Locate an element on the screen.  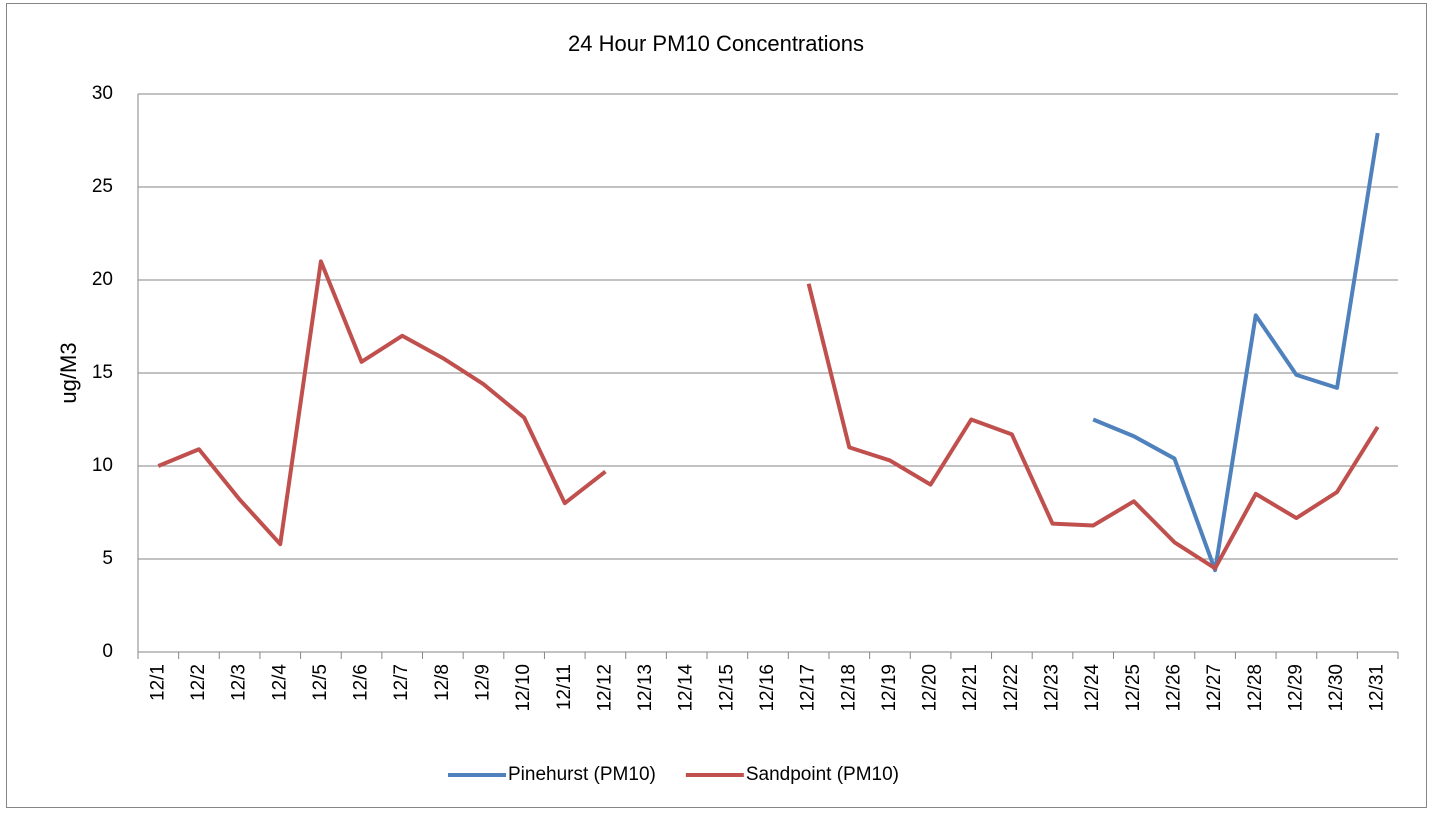
y-tick-label: 25 is located at coordinates (102, 186).